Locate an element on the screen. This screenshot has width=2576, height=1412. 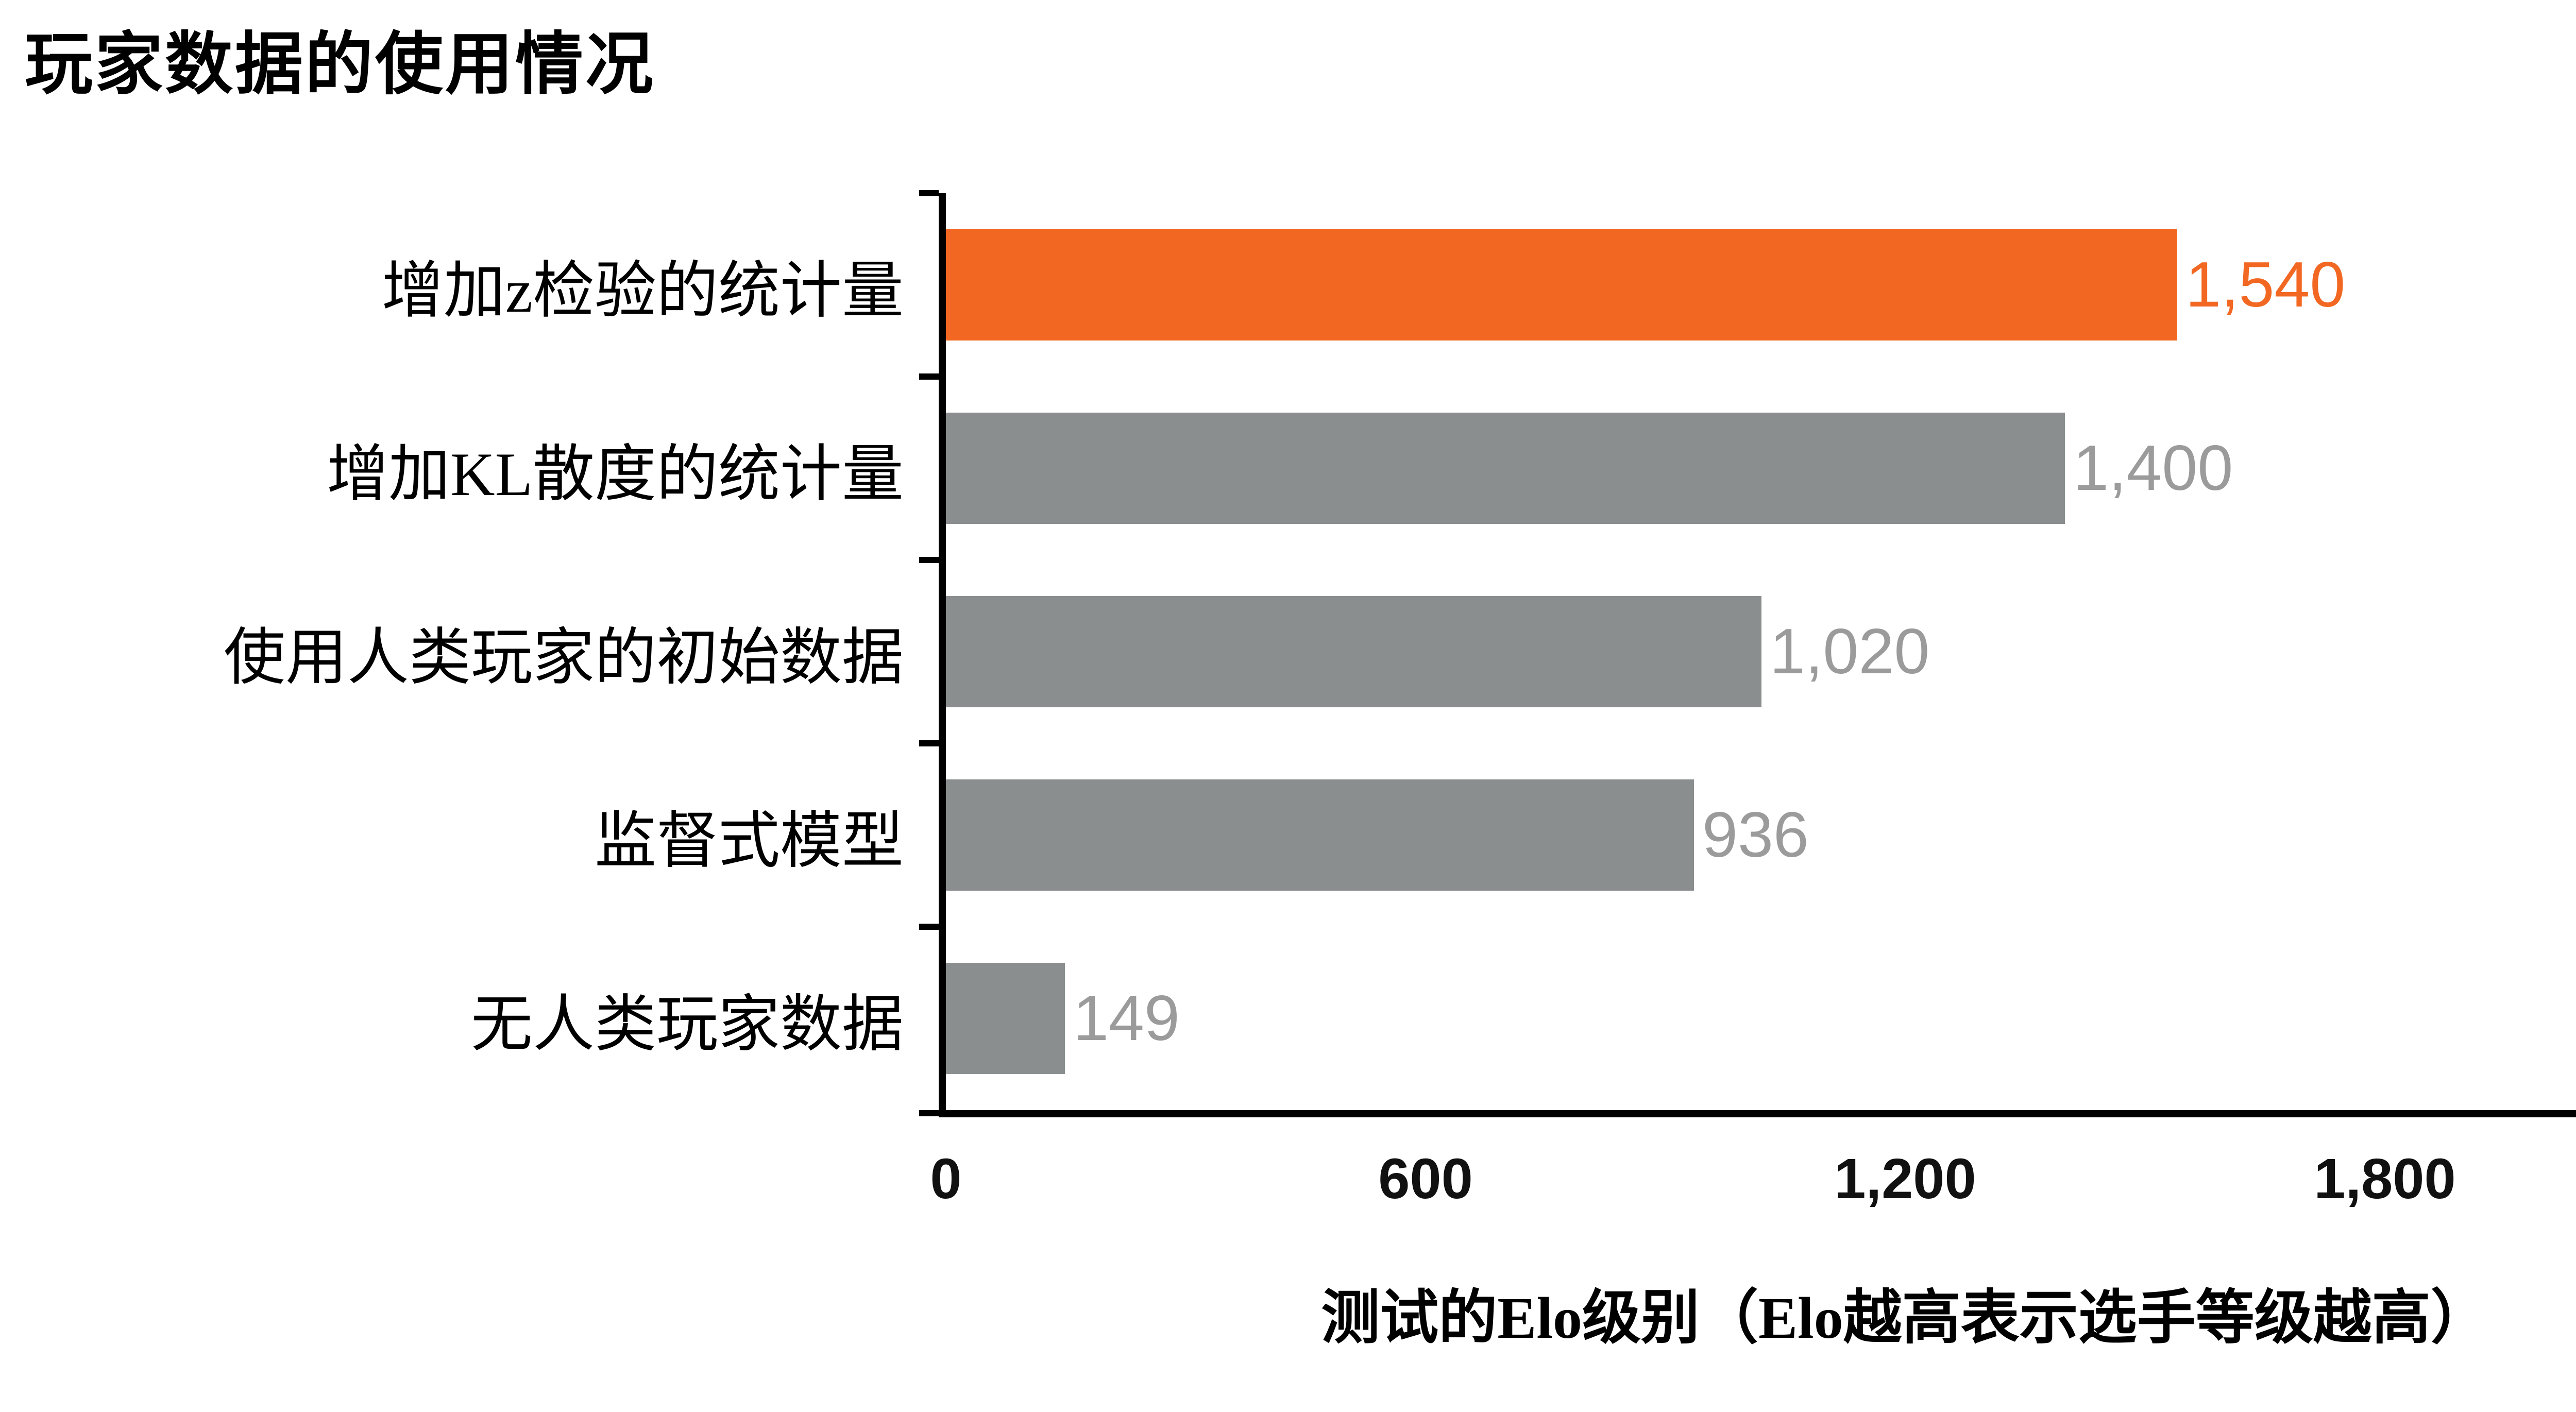
chart-title: 玩家数据的使用情况 is located at coordinates (340, 65).